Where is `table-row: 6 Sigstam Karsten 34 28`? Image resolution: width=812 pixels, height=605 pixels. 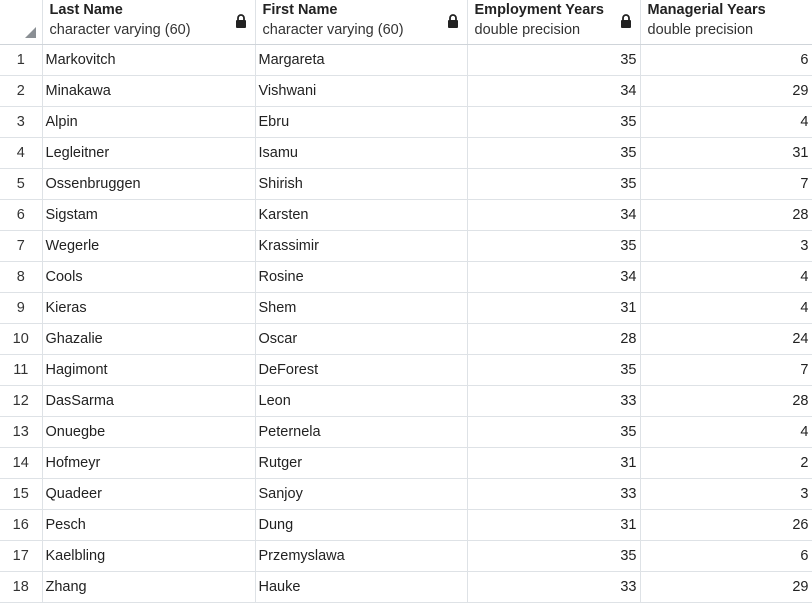 table-row: 6 Sigstam Karsten 34 28 is located at coordinates (406, 215).